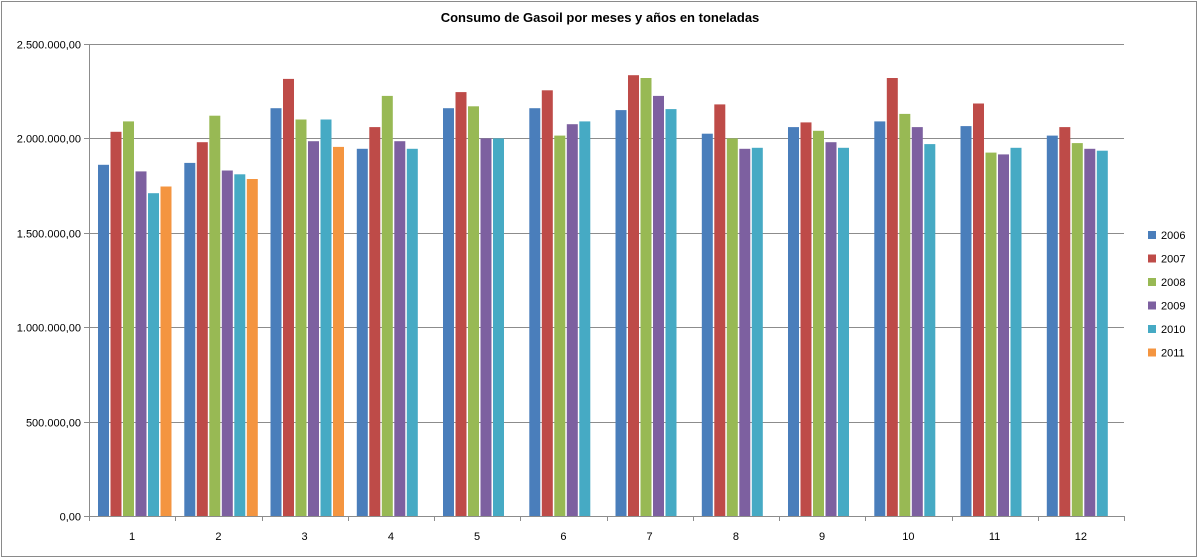  I want to click on legend: 2006 2007 2008 2009 2010 2011, so click(1166, 295).